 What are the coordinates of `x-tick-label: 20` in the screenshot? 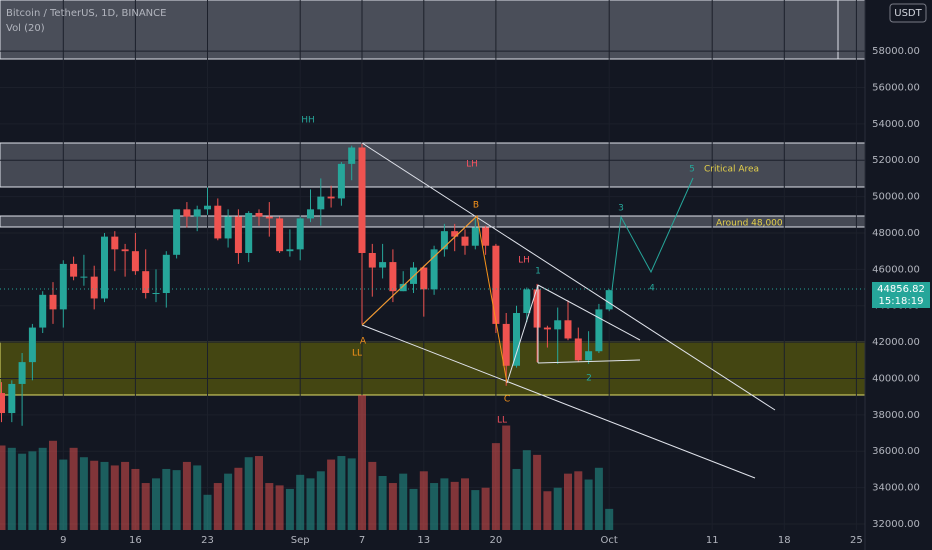 It's located at (496, 540).